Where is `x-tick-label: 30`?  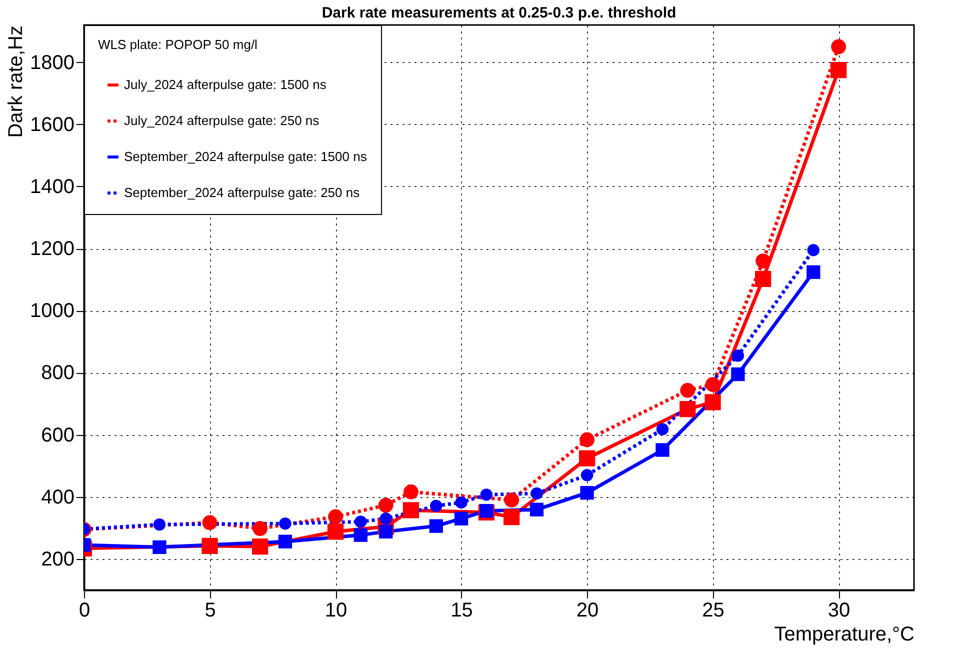
x-tick-label: 30 is located at coordinates (839, 611).